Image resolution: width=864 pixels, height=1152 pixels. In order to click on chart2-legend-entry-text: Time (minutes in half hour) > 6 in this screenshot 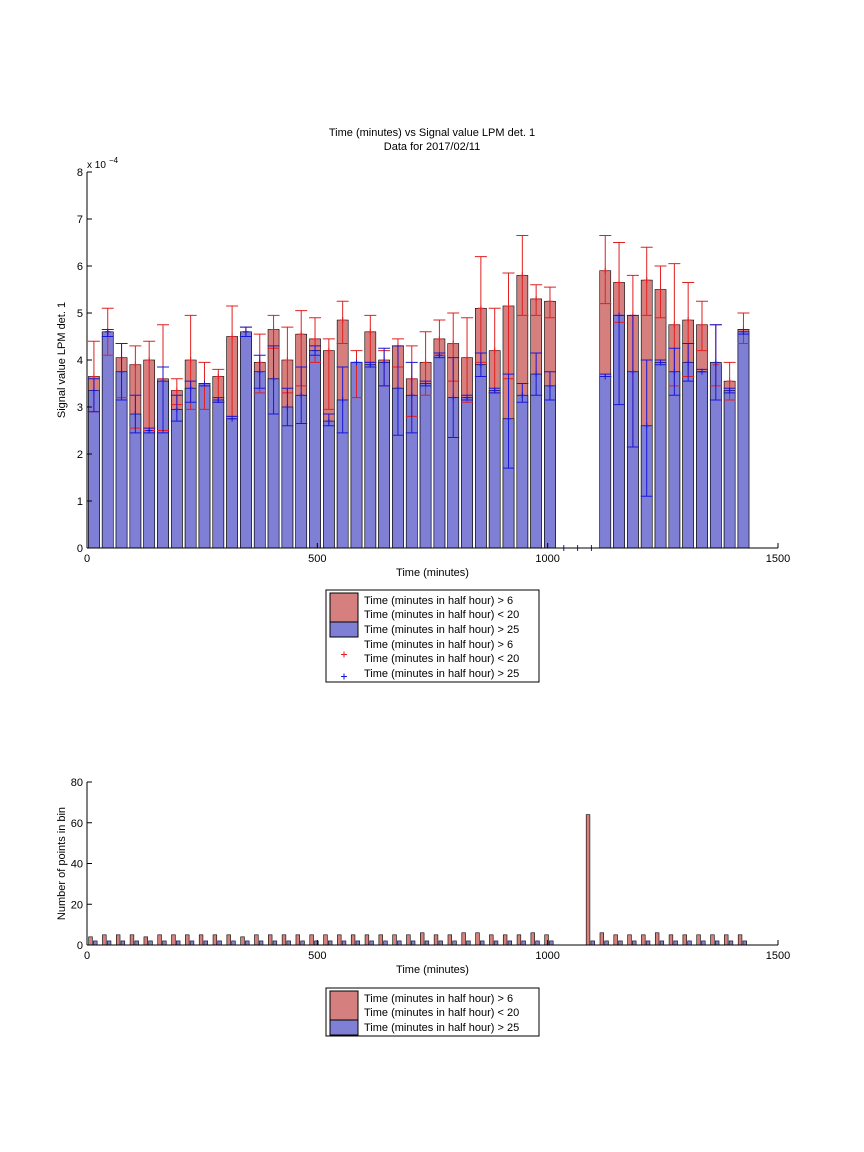, I will do `click(438, 999)`.